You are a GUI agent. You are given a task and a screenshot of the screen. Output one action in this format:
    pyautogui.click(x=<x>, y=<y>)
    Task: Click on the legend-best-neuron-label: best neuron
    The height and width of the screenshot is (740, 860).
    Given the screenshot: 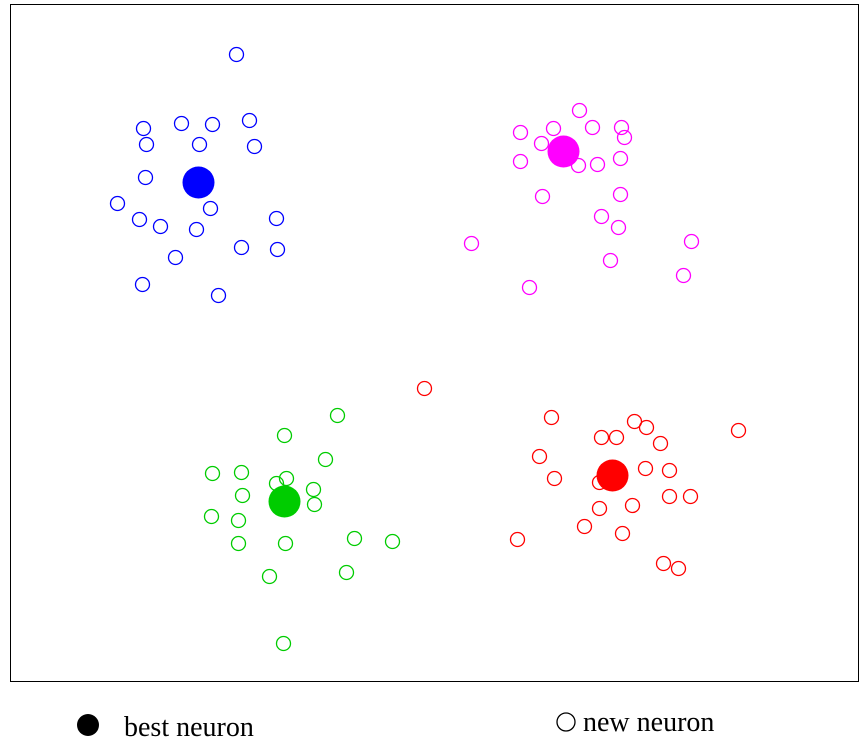 What is the action you would take?
    pyautogui.click(x=189, y=726)
    